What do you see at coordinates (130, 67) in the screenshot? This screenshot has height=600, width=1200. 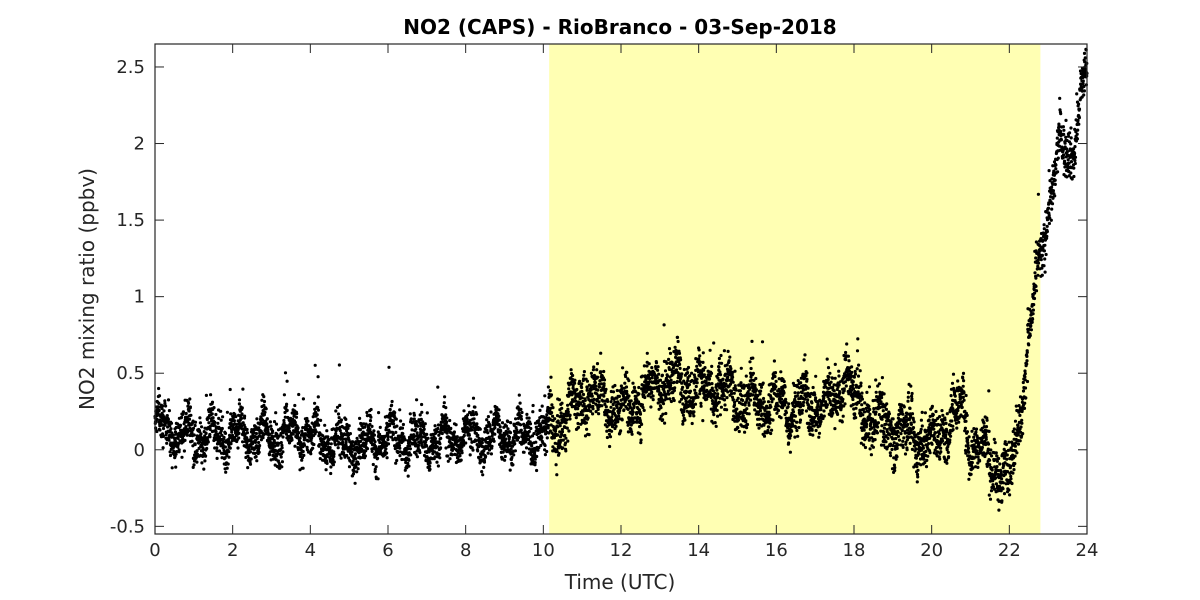 I see `y-tick-label: 2.5` at bounding box center [130, 67].